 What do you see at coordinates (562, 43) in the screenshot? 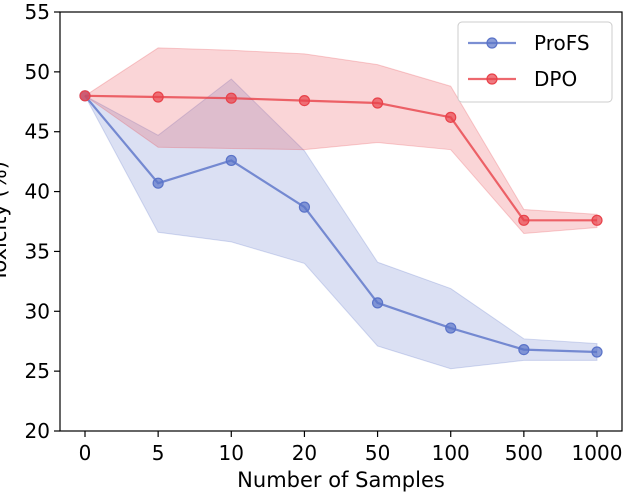
I see `legend-label-profs: ProFS` at bounding box center [562, 43].